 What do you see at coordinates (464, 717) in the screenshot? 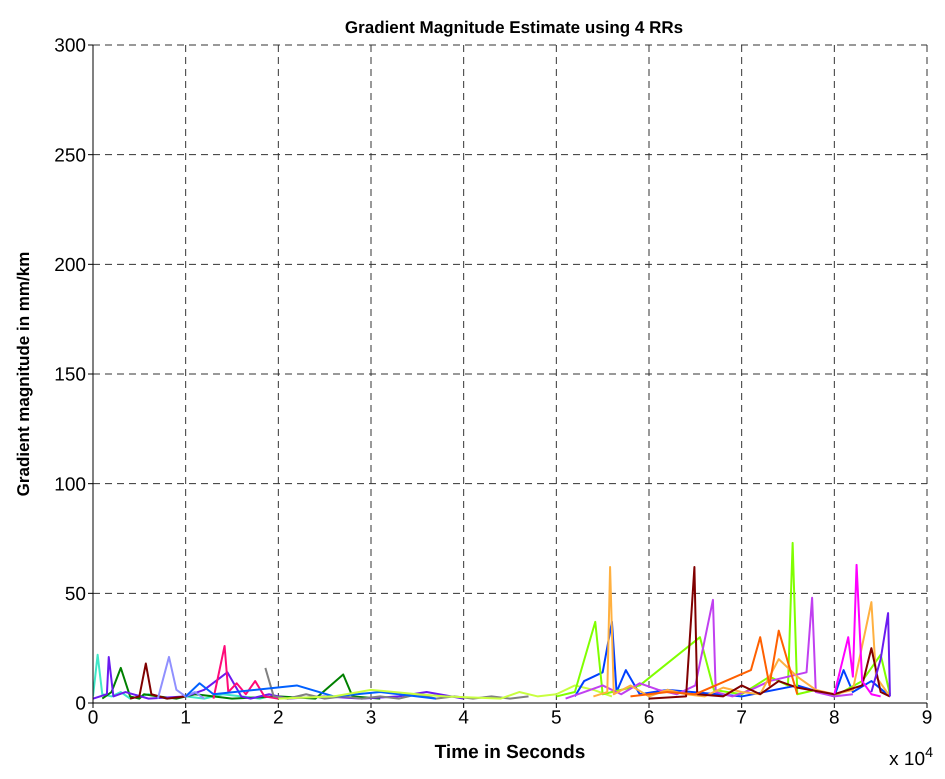
I see `x-tick-label: 4` at bounding box center [464, 717].